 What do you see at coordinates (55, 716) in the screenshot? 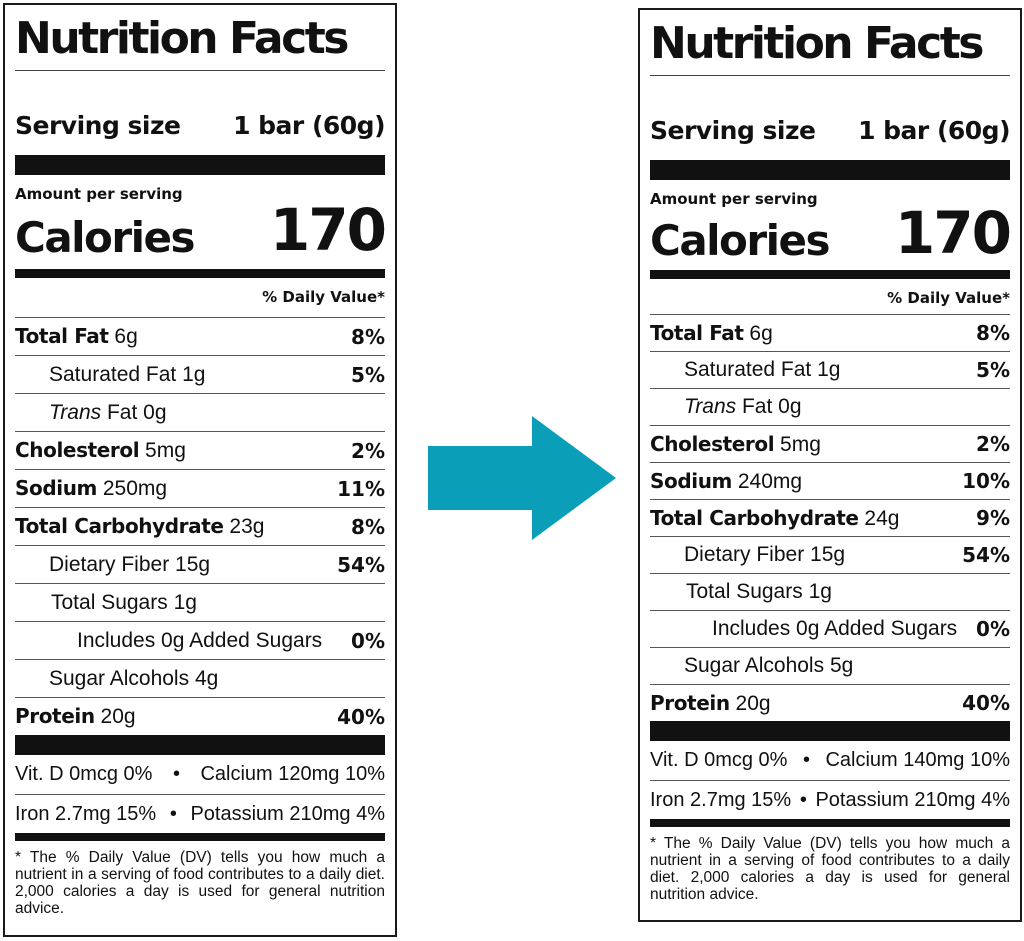
I see `protein-label: Protein` at bounding box center [55, 716].